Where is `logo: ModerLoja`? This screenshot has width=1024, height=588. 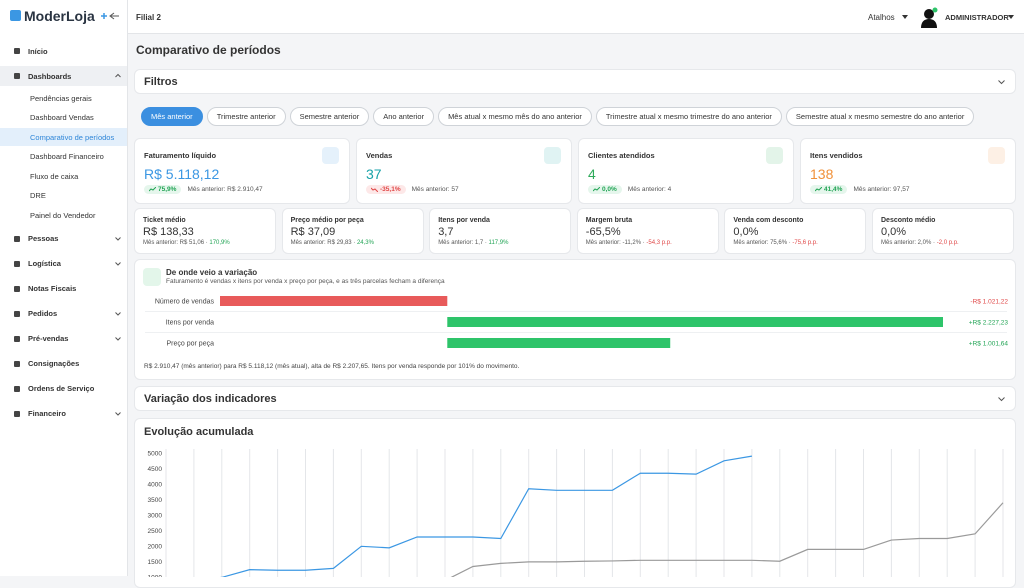 logo: ModerLoja is located at coordinates (59, 16).